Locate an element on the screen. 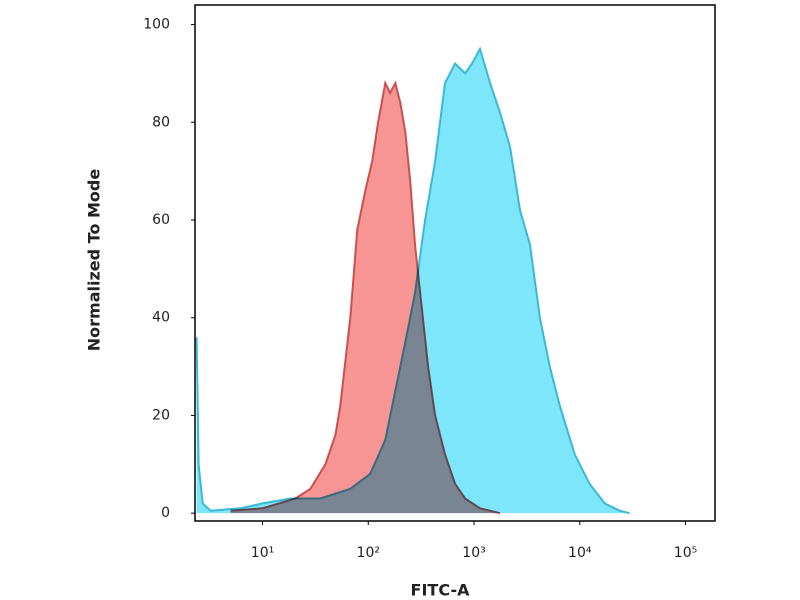 This screenshot has height=600, width=800. y-tick-label: 0 is located at coordinates (165, 513).